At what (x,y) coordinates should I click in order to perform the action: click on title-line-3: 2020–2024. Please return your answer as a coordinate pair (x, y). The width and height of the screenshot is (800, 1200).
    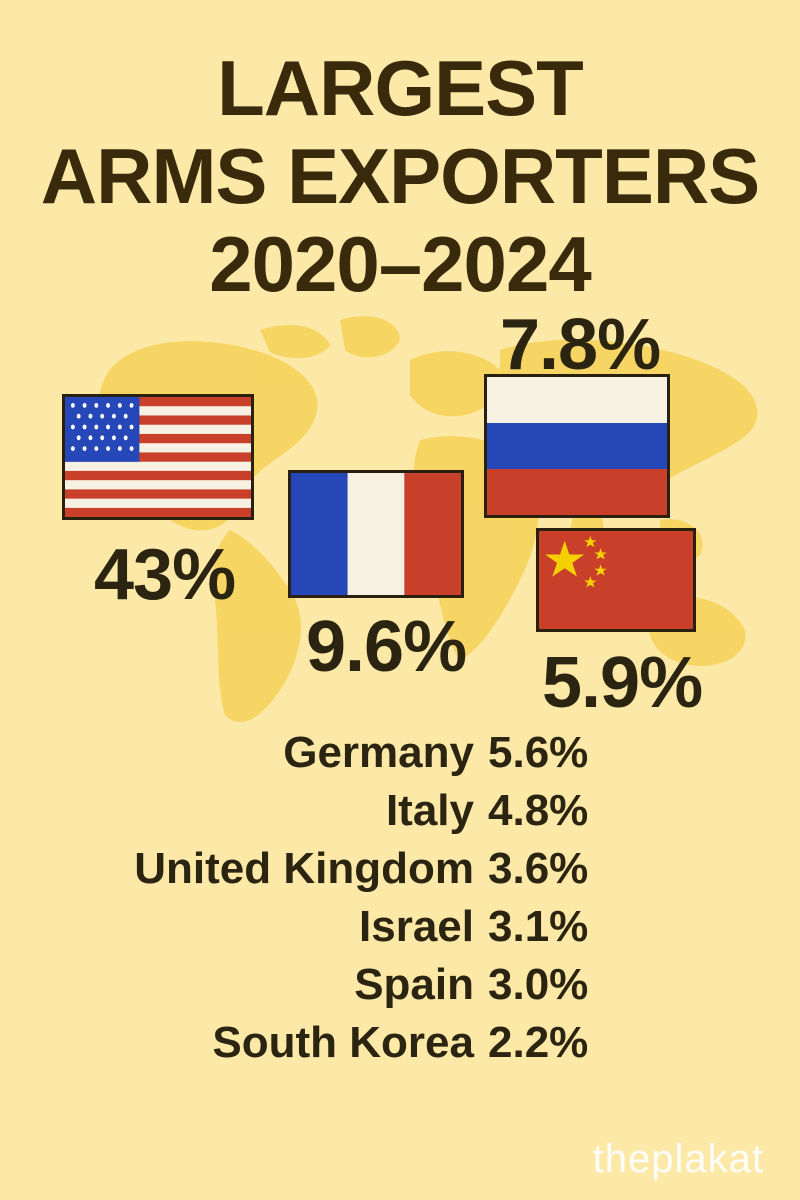
    Looking at the image, I should click on (400, 264).